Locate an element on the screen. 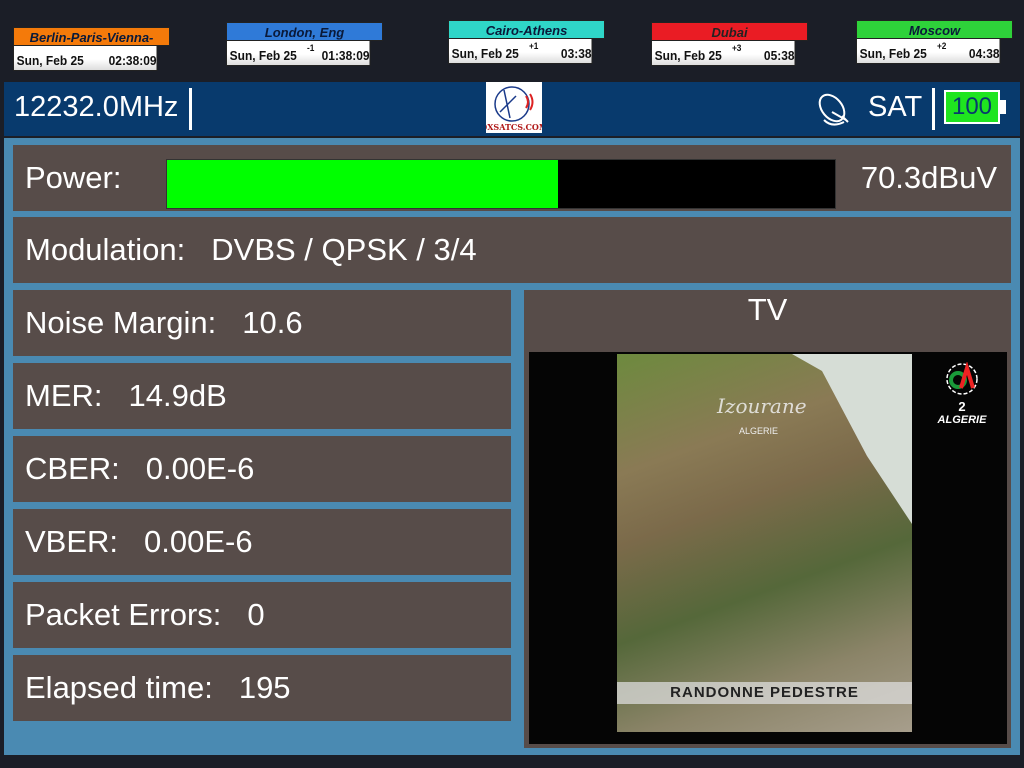 Image resolution: width=1024 pixels, height=768 pixels. clock-2: Cairo-Athens Sun, Feb 25 +1 03:38 is located at coordinates (526, 43).